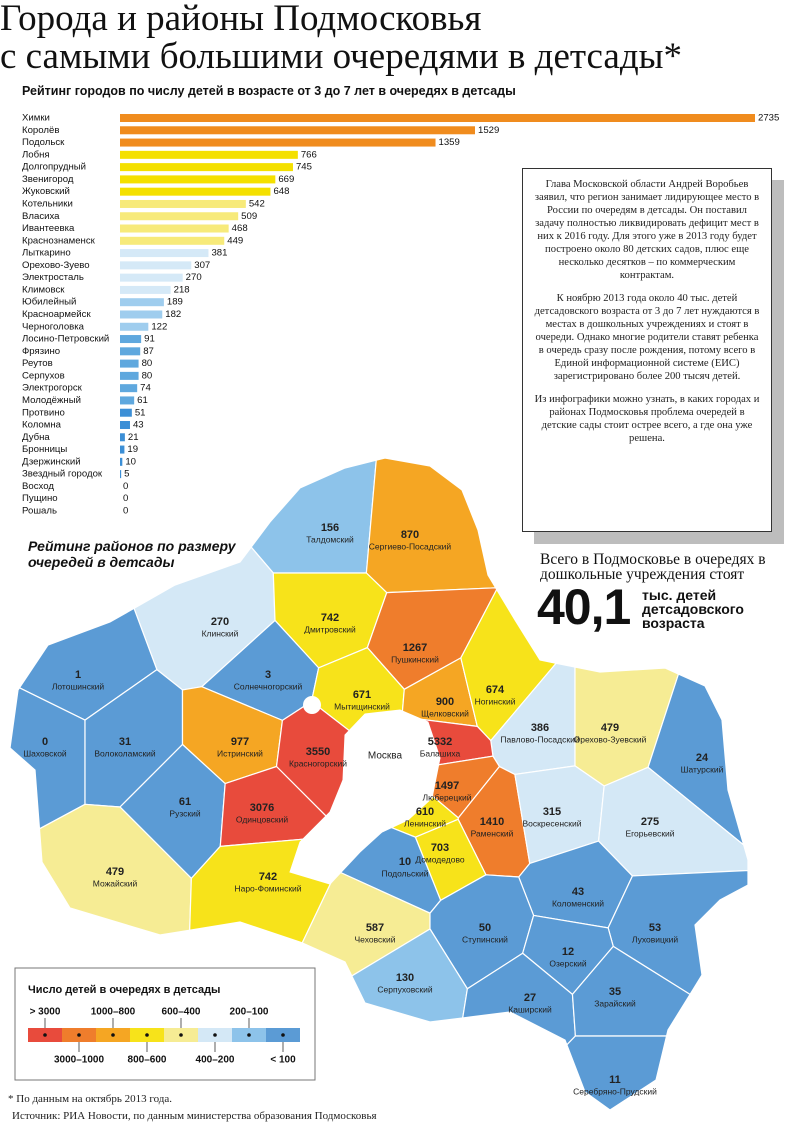 The height and width of the screenshot is (1124, 800). I want to click on district-value: 61, so click(185, 802).